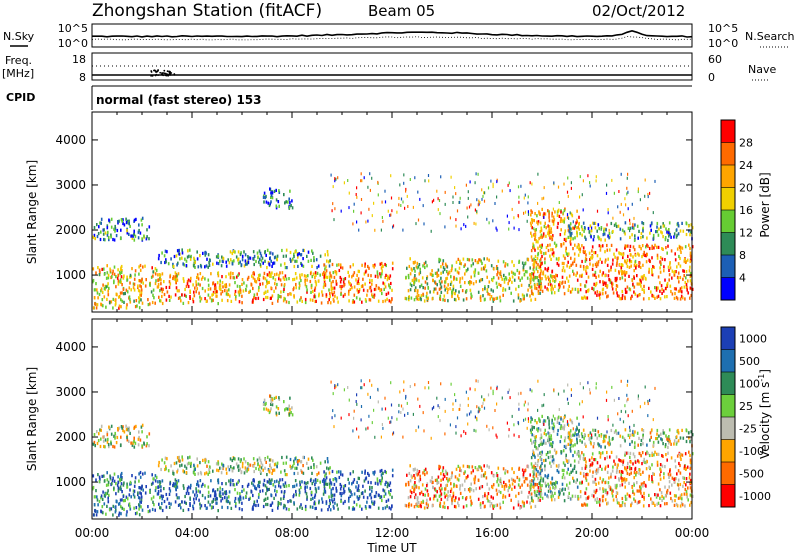  I want to click on nave-point, so click(163, 75).